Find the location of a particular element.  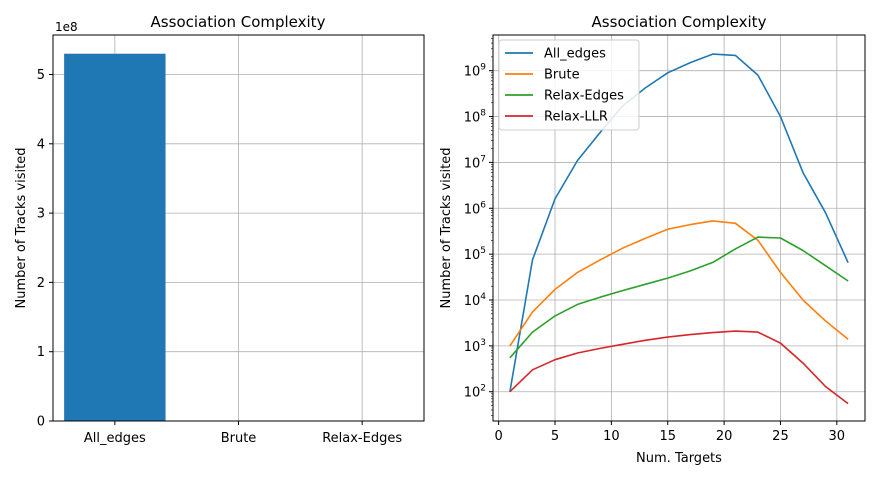

legend-box is located at coordinates (569, 85).